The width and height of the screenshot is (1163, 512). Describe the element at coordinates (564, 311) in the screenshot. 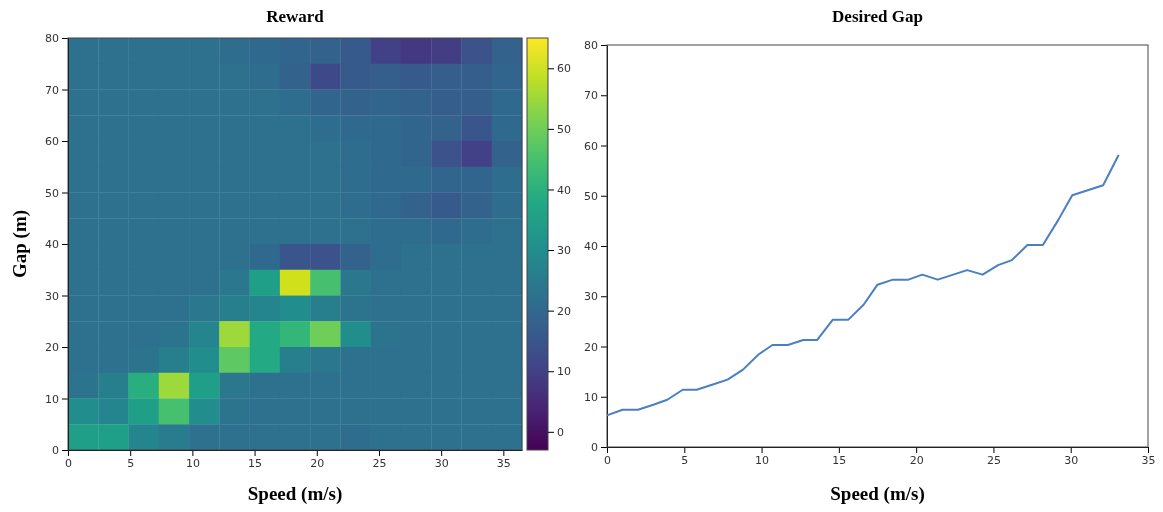

I see `color-bar-label: 20` at that location.